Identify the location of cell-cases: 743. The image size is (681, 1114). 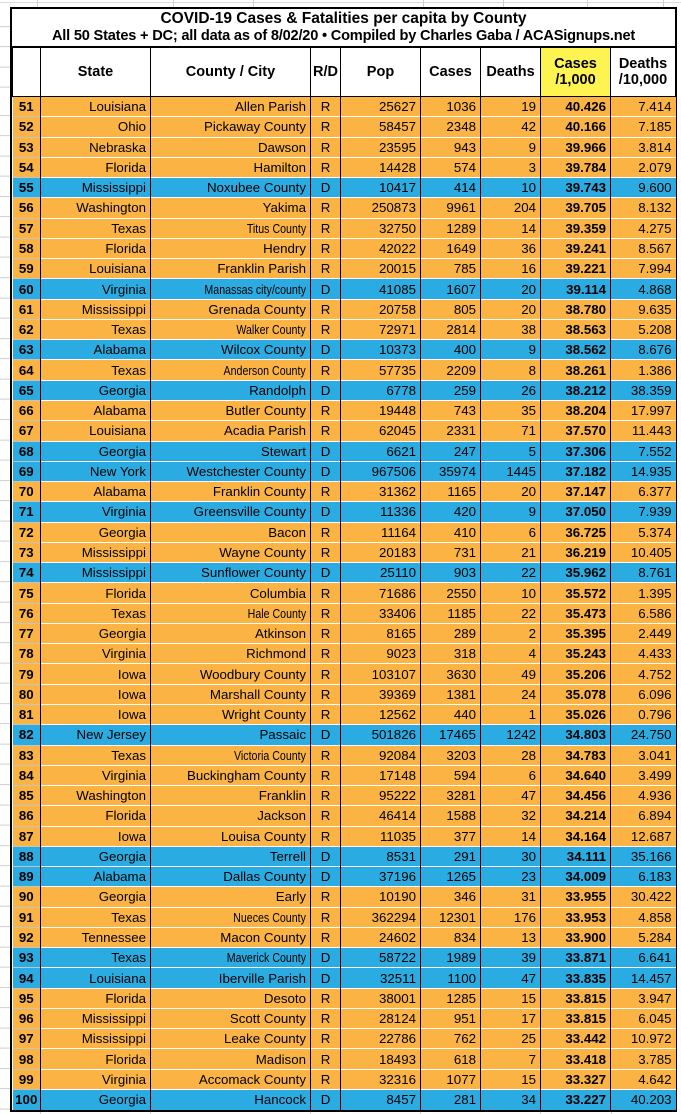
(450, 410).